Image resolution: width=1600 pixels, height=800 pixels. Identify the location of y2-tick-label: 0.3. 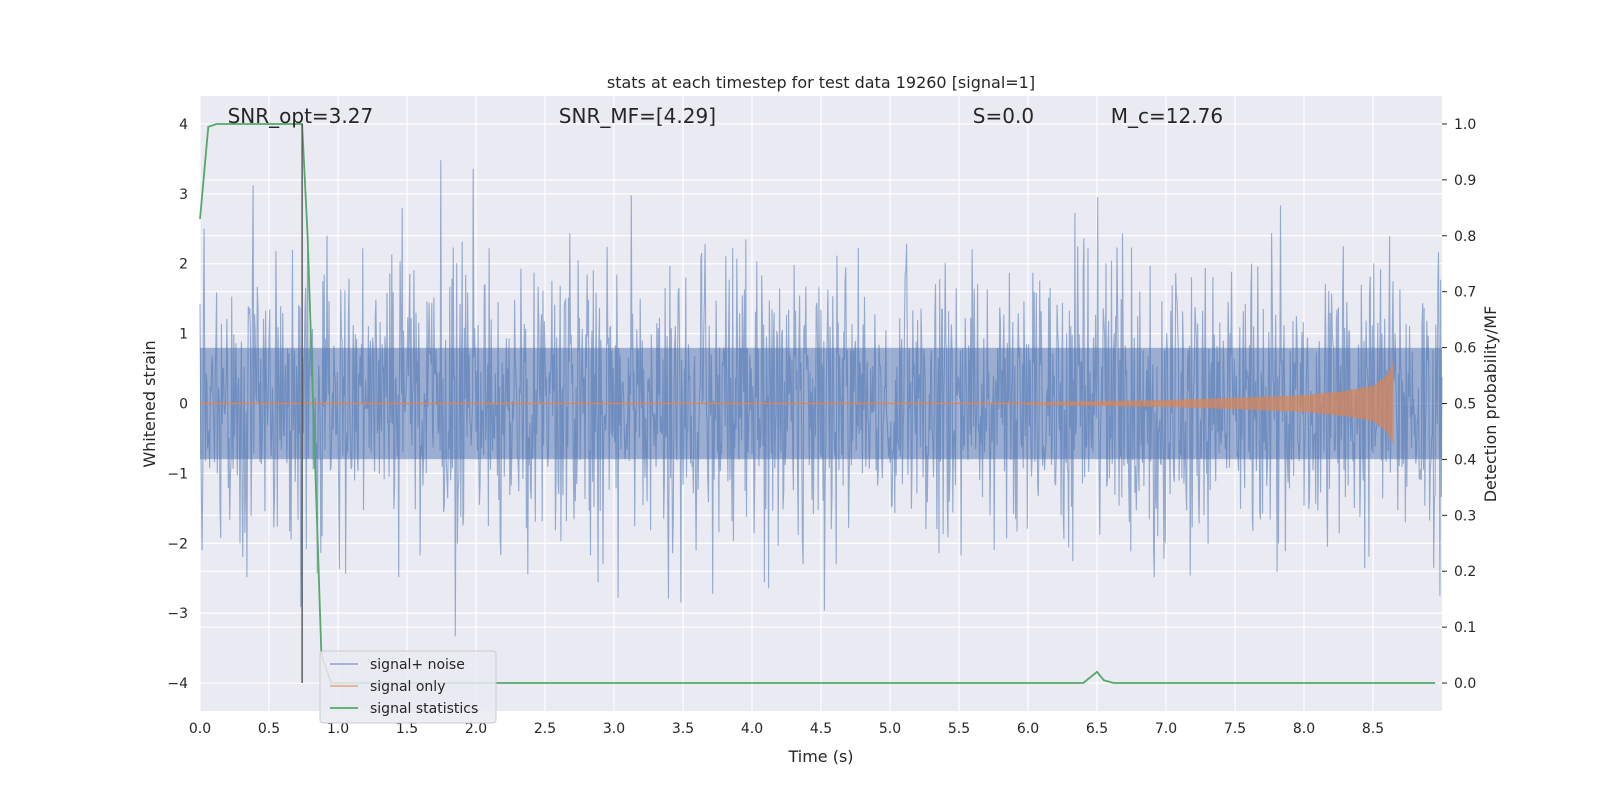
(1465, 516).